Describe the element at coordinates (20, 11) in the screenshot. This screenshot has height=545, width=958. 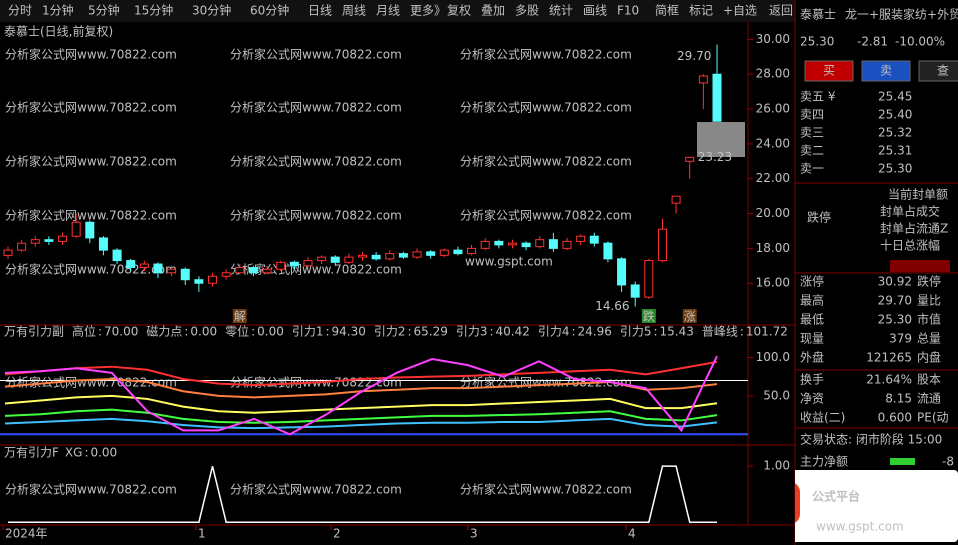
I see `toolbar-button: 分时` at that location.